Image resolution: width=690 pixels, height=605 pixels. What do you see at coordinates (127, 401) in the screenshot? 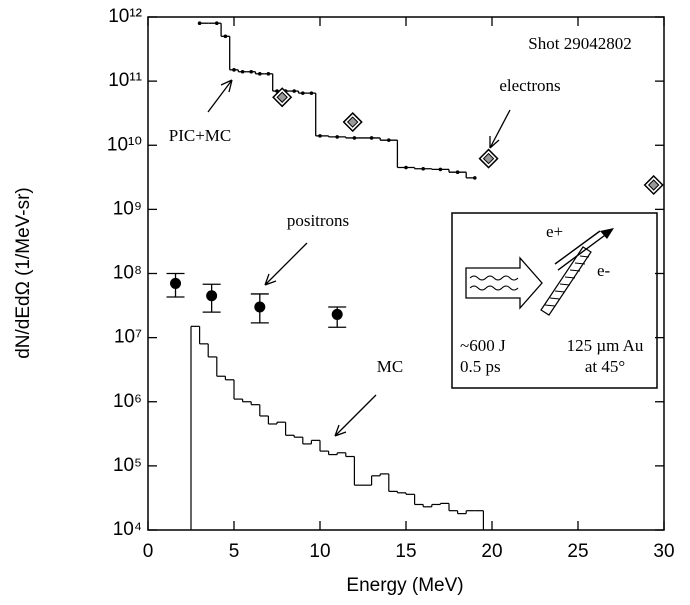
I see `y-tick-label: 10⁶` at bounding box center [127, 401].